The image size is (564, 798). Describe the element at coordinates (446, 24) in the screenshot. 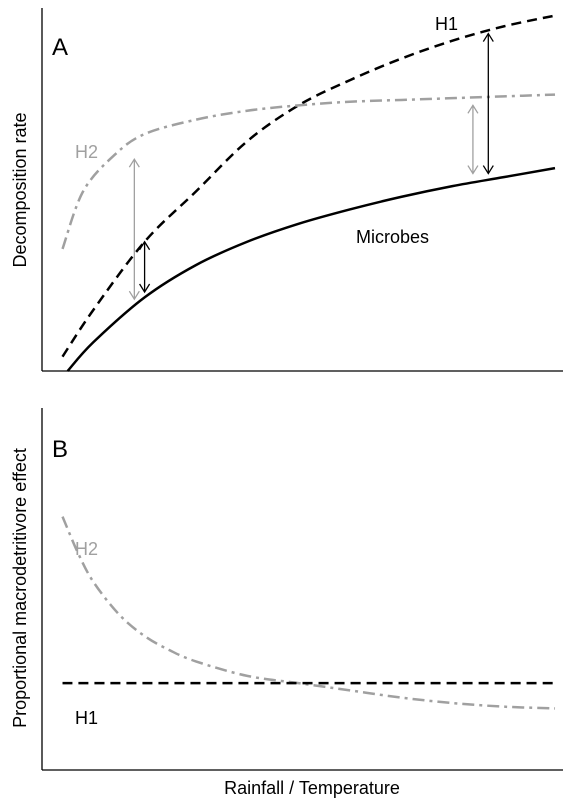

I see `panel-a-h1-label: H1` at that location.